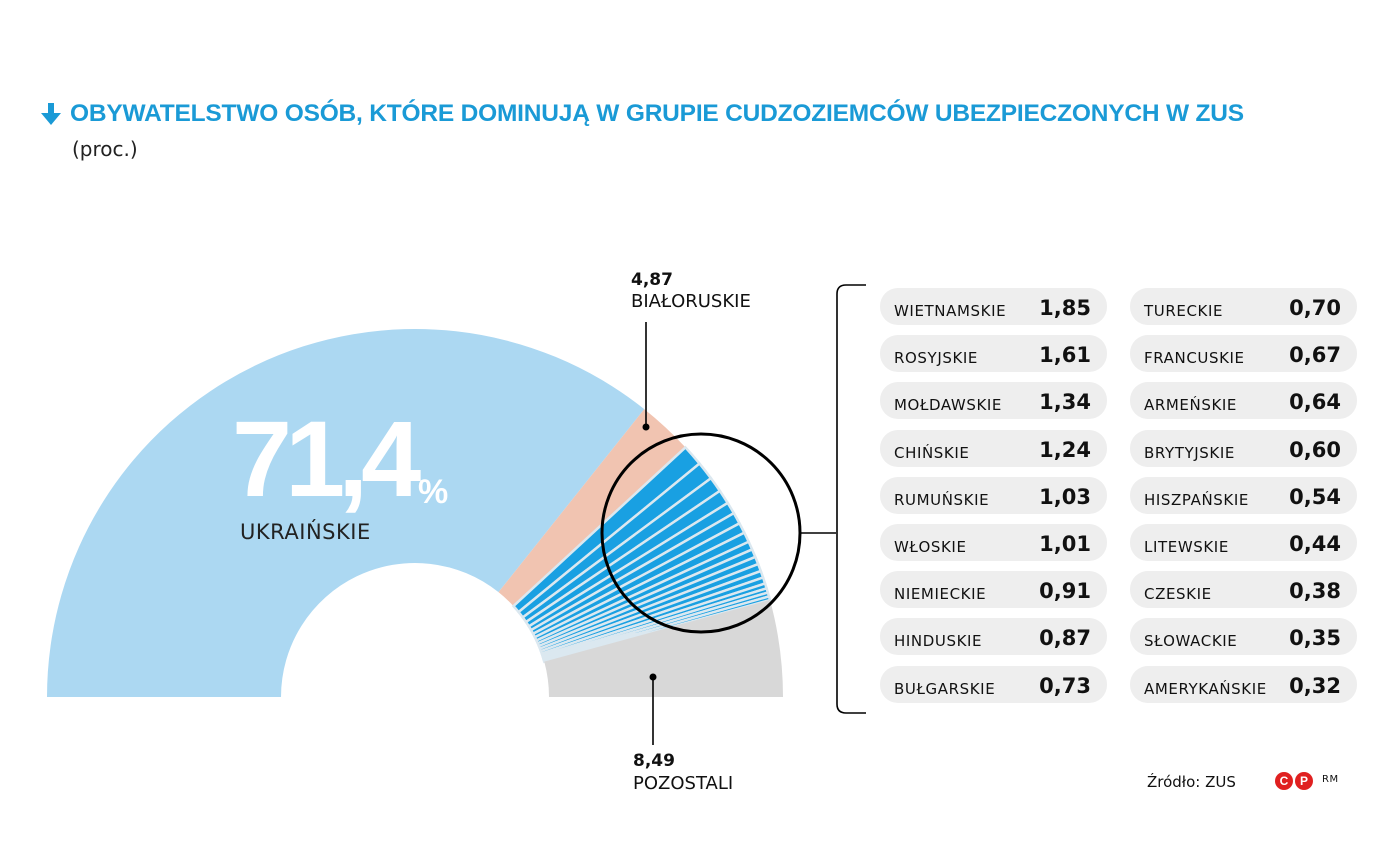  Describe the element at coordinates (993, 354) in the screenshot. I see `table-row: ROSYJSKIE 1,61` at that location.